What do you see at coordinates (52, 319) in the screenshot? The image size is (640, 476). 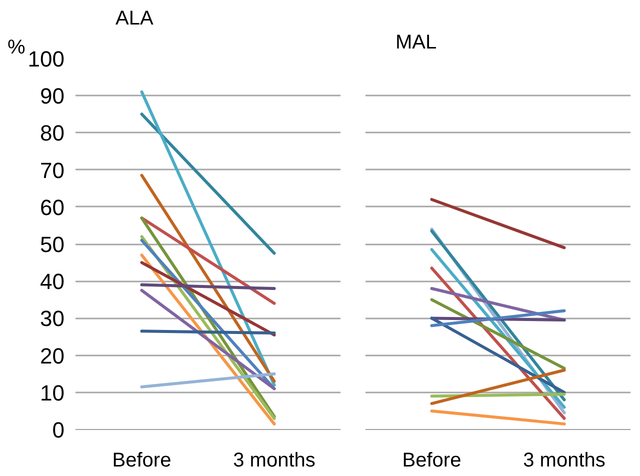 I see `y-tick-label: 30` at bounding box center [52, 319].